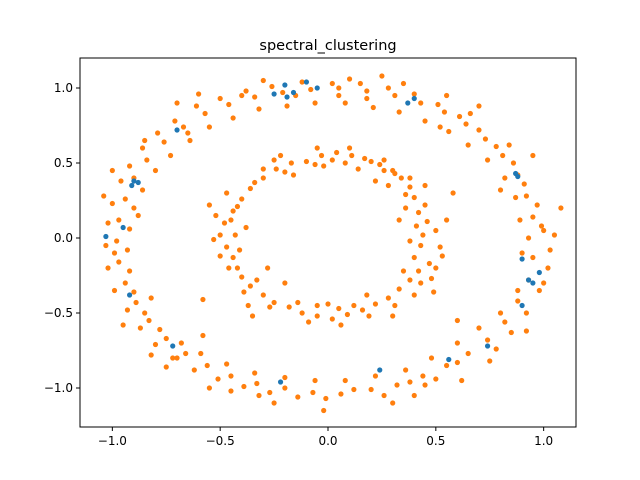 This screenshot has height=480, width=640. What do you see at coordinates (220, 441) in the screenshot?
I see `x-tick-label: −0.5` at bounding box center [220, 441].